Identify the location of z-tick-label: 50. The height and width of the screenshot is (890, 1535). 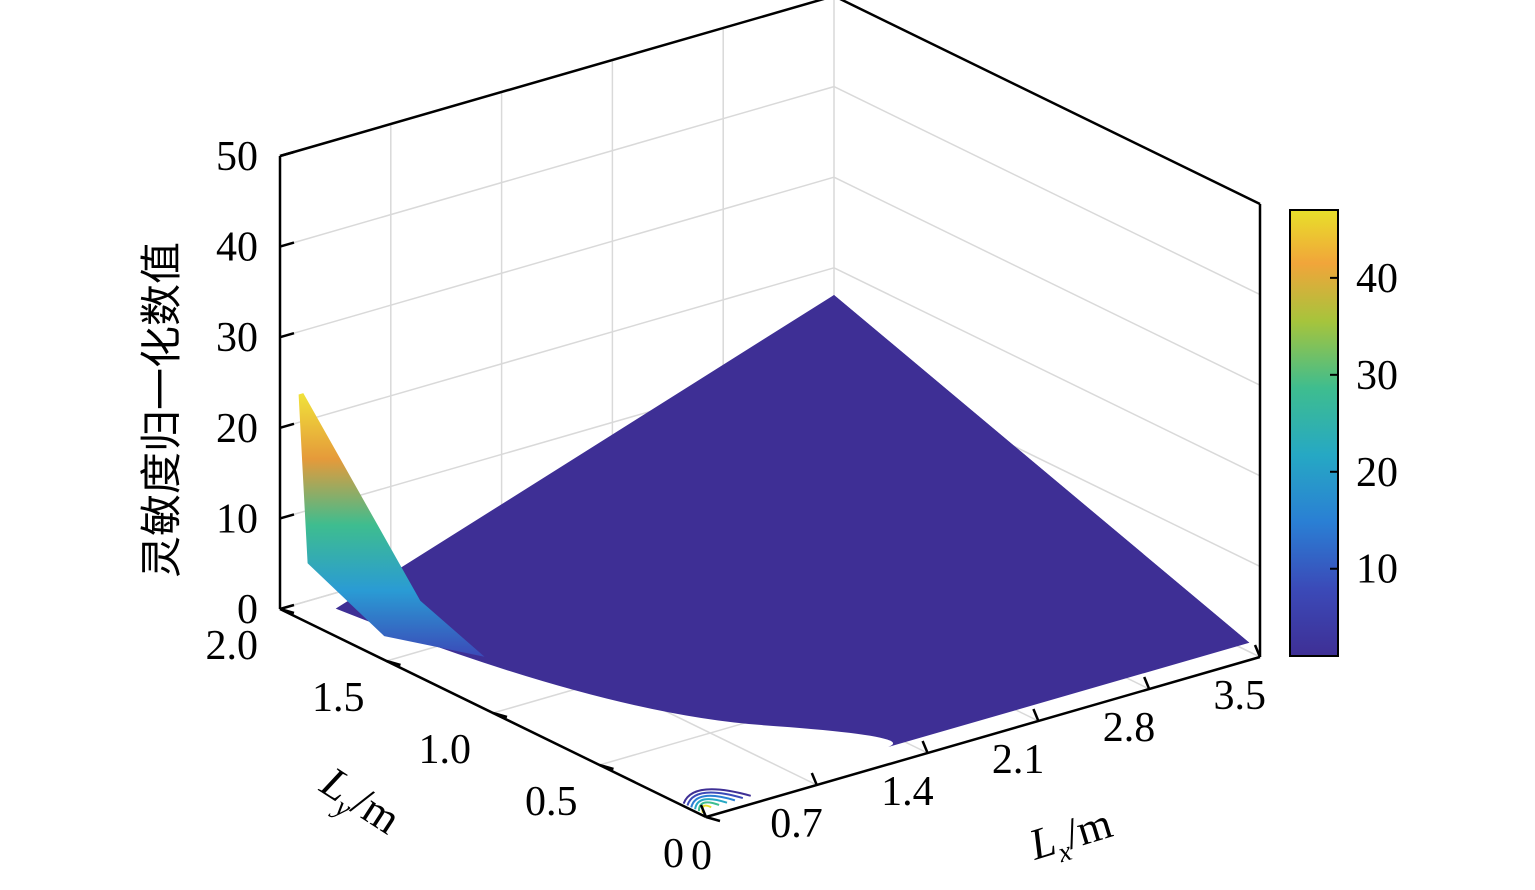
(237, 157).